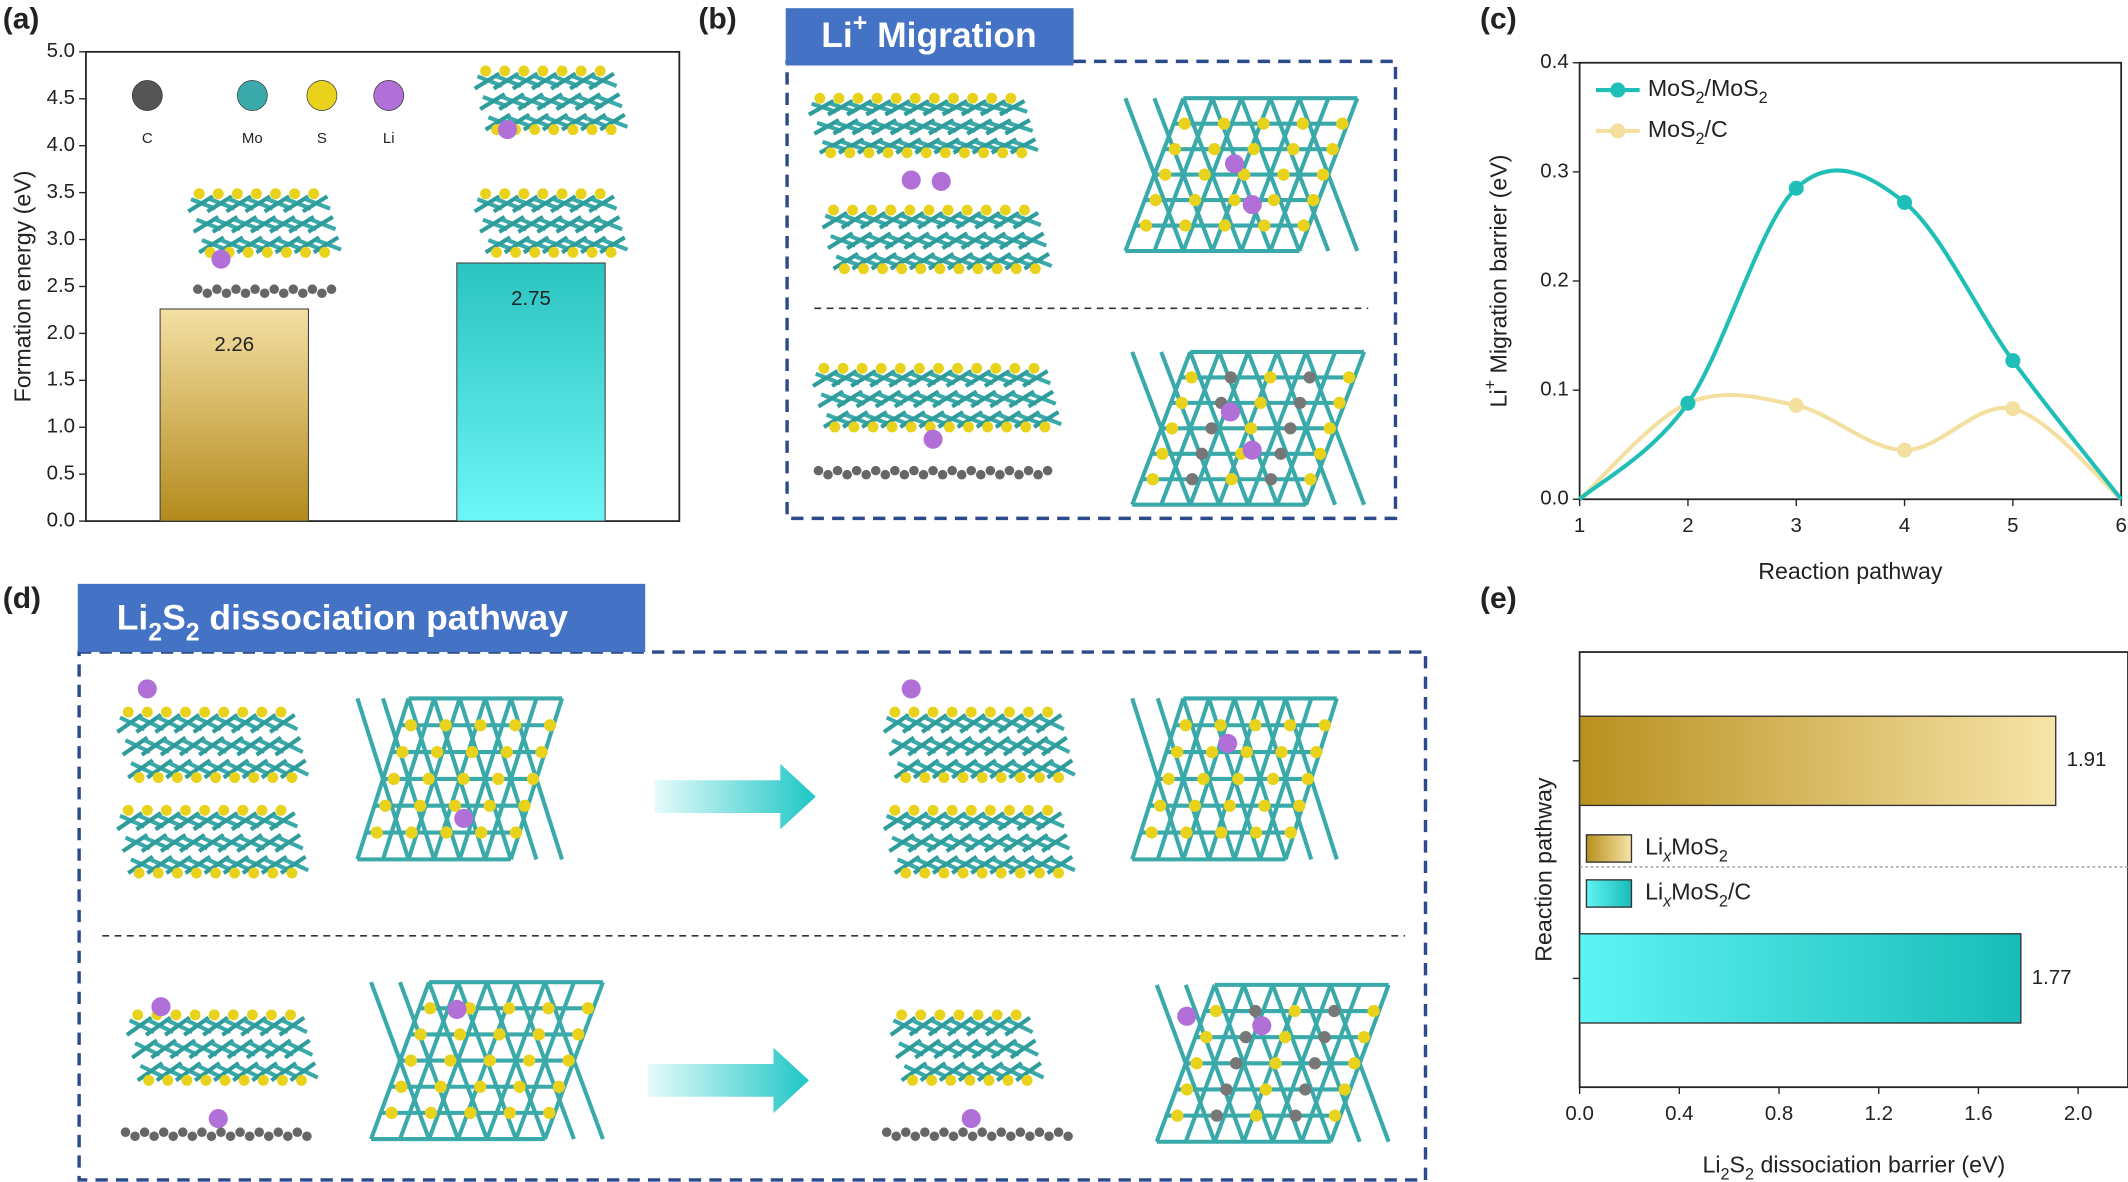 The width and height of the screenshot is (2128, 1182). What do you see at coordinates (342, 622) in the screenshot?
I see `banner-title: Li2S2 dissociation pathway` at bounding box center [342, 622].